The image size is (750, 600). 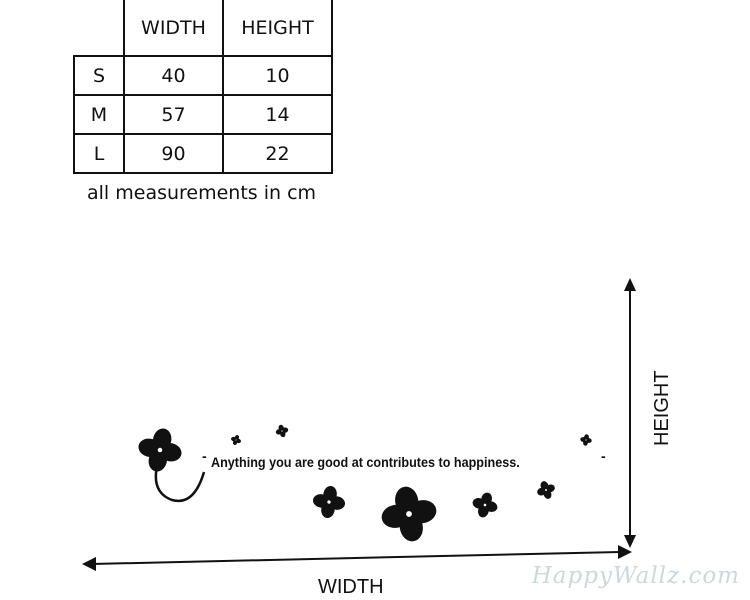 What do you see at coordinates (160, 450) in the screenshot?
I see `large-clover-icon` at bounding box center [160, 450].